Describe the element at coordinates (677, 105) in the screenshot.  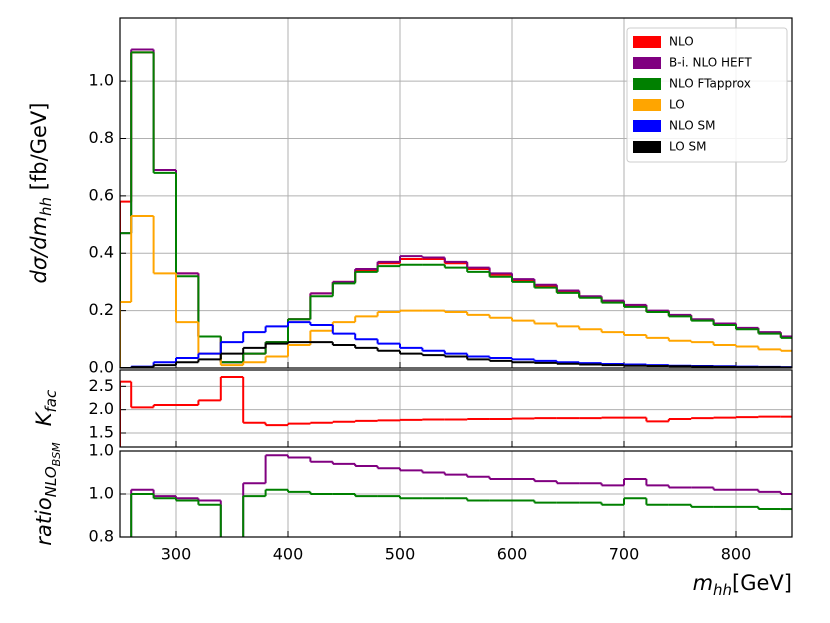
I see `legend-label: LO` at that location.